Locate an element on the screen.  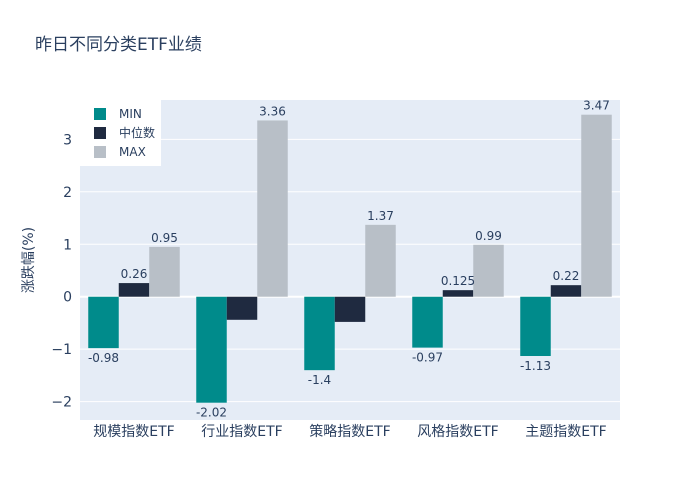
x-tick-label: 策略指数ETF is located at coordinates (349, 431).